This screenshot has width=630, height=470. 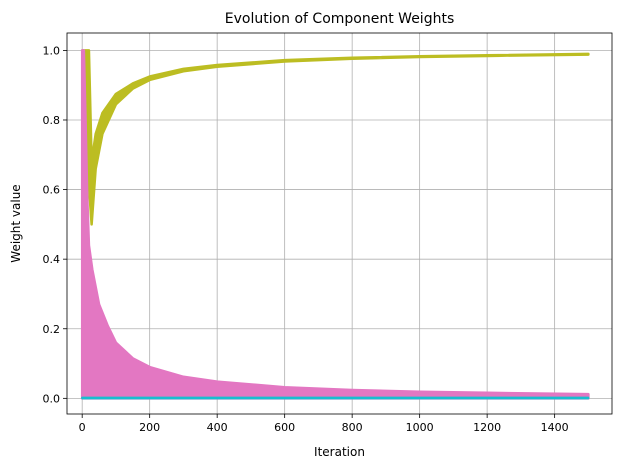 I want to click on x-tick-label: 600, so click(x=284, y=427).